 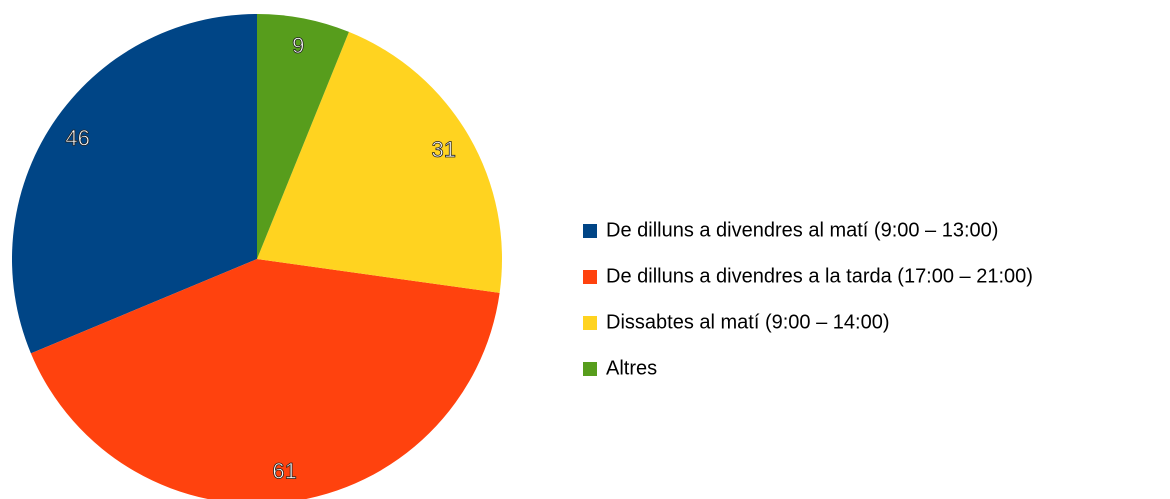 What do you see at coordinates (298, 45) in the screenshot?
I see `data-label: 9` at bounding box center [298, 45].